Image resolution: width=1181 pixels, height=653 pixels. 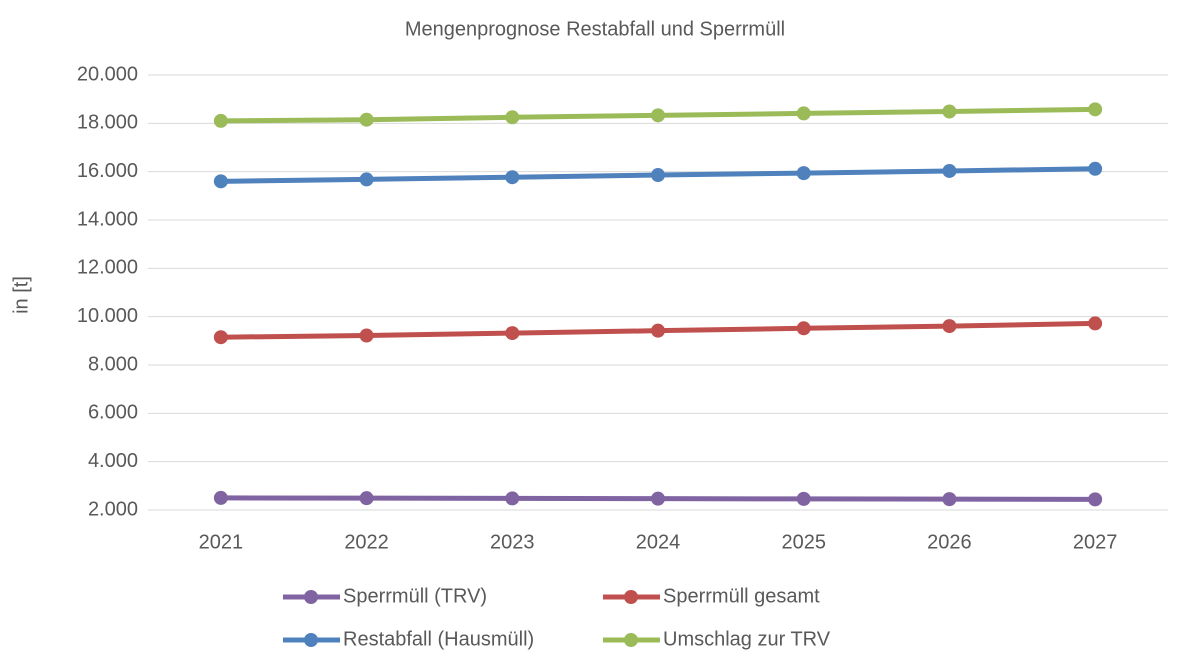 I want to click on y-tick-label: 14.000, so click(x=107, y=219).